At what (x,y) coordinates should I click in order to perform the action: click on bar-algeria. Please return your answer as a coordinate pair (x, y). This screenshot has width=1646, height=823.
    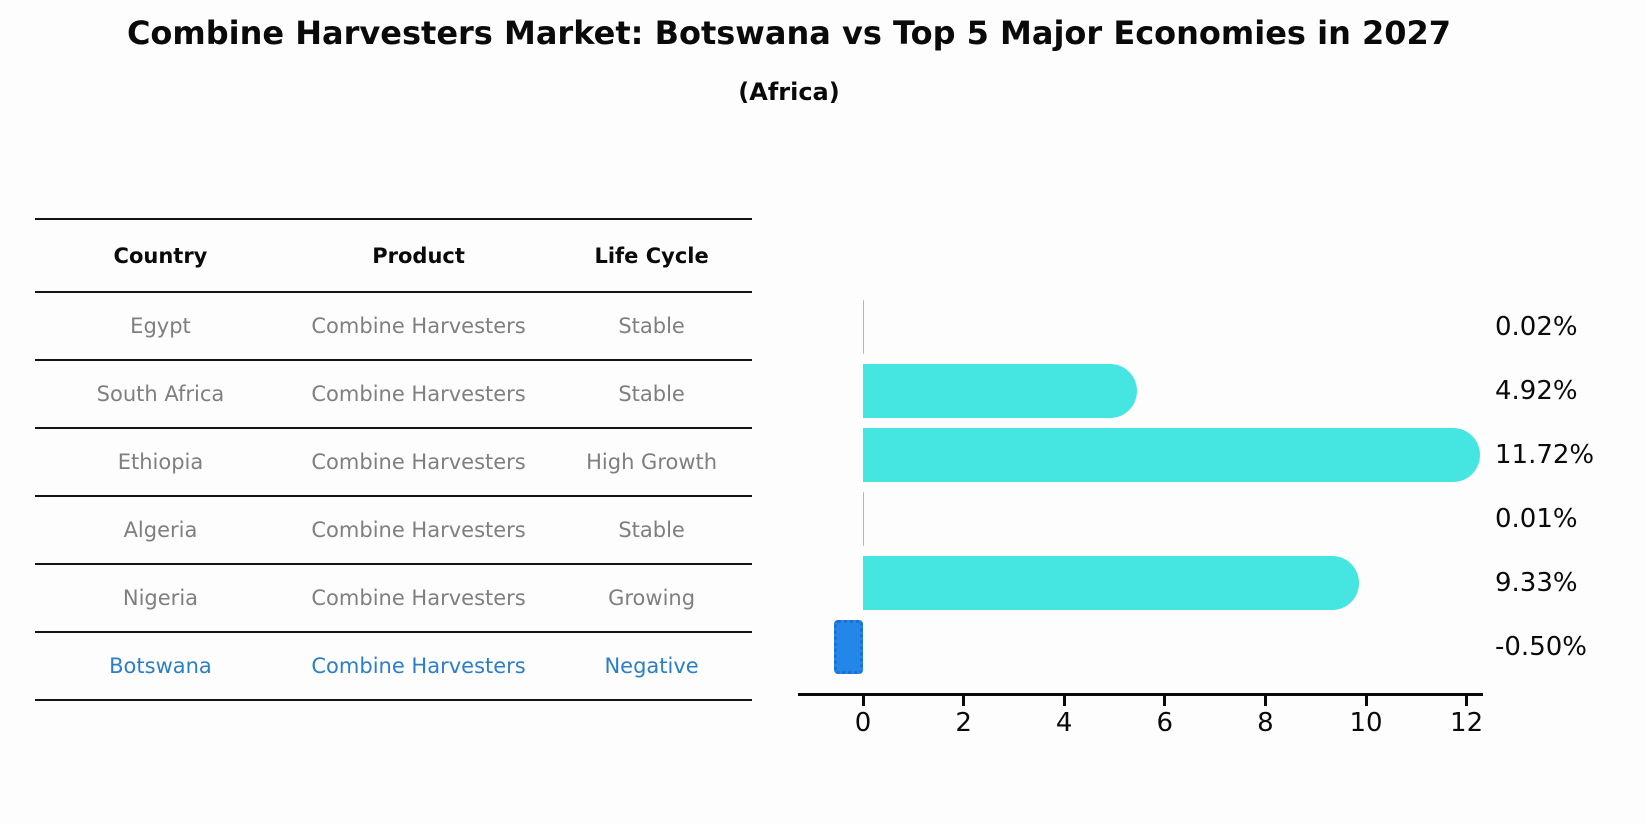
    Looking at the image, I should click on (863, 519).